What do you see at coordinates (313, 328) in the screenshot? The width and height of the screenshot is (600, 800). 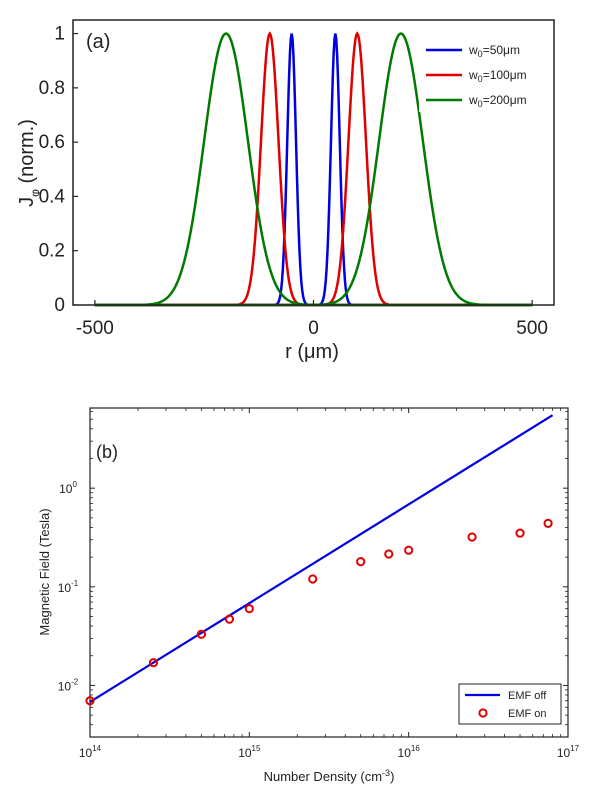 I see `x-tick-label-a: 0` at bounding box center [313, 328].